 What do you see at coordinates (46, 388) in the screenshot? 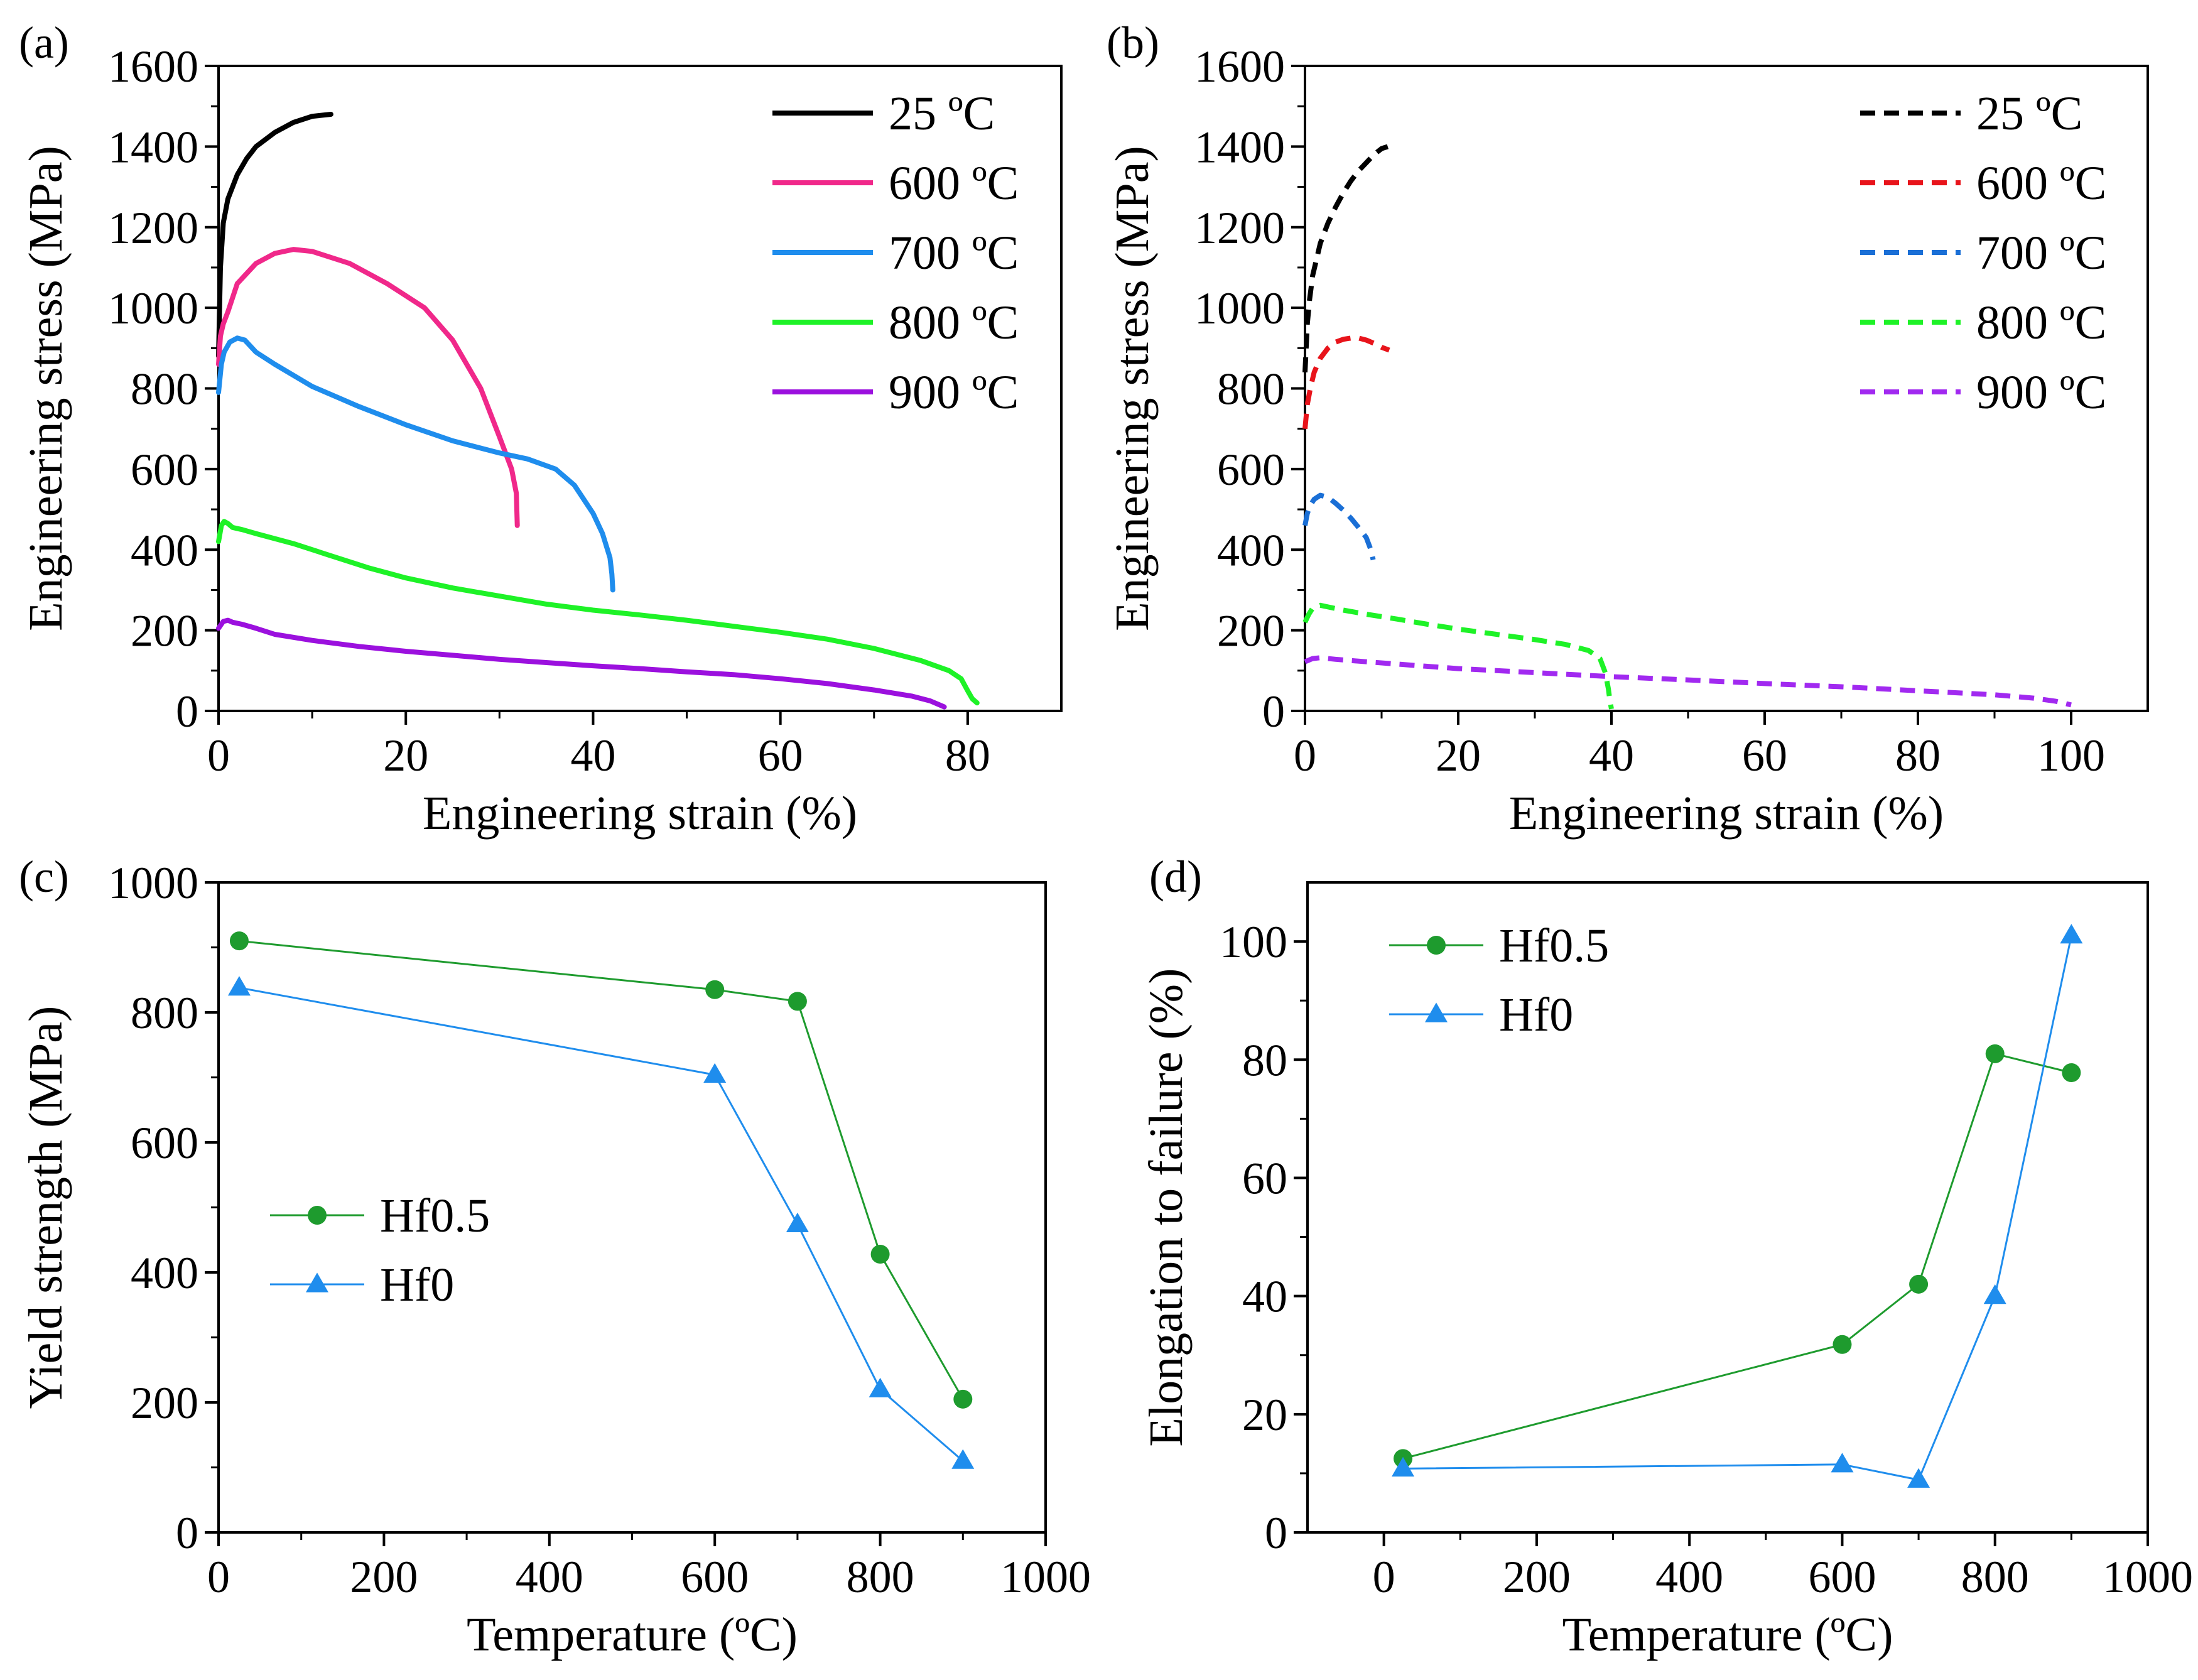
I see `panel-a-y-axis-title: Engineering stress (MPa)` at bounding box center [46, 388].